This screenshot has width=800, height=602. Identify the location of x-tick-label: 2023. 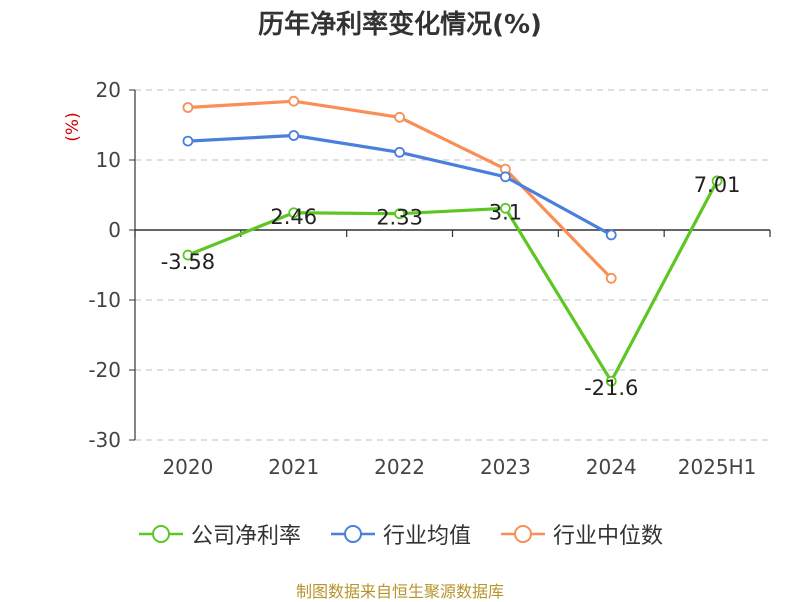
(505, 467).